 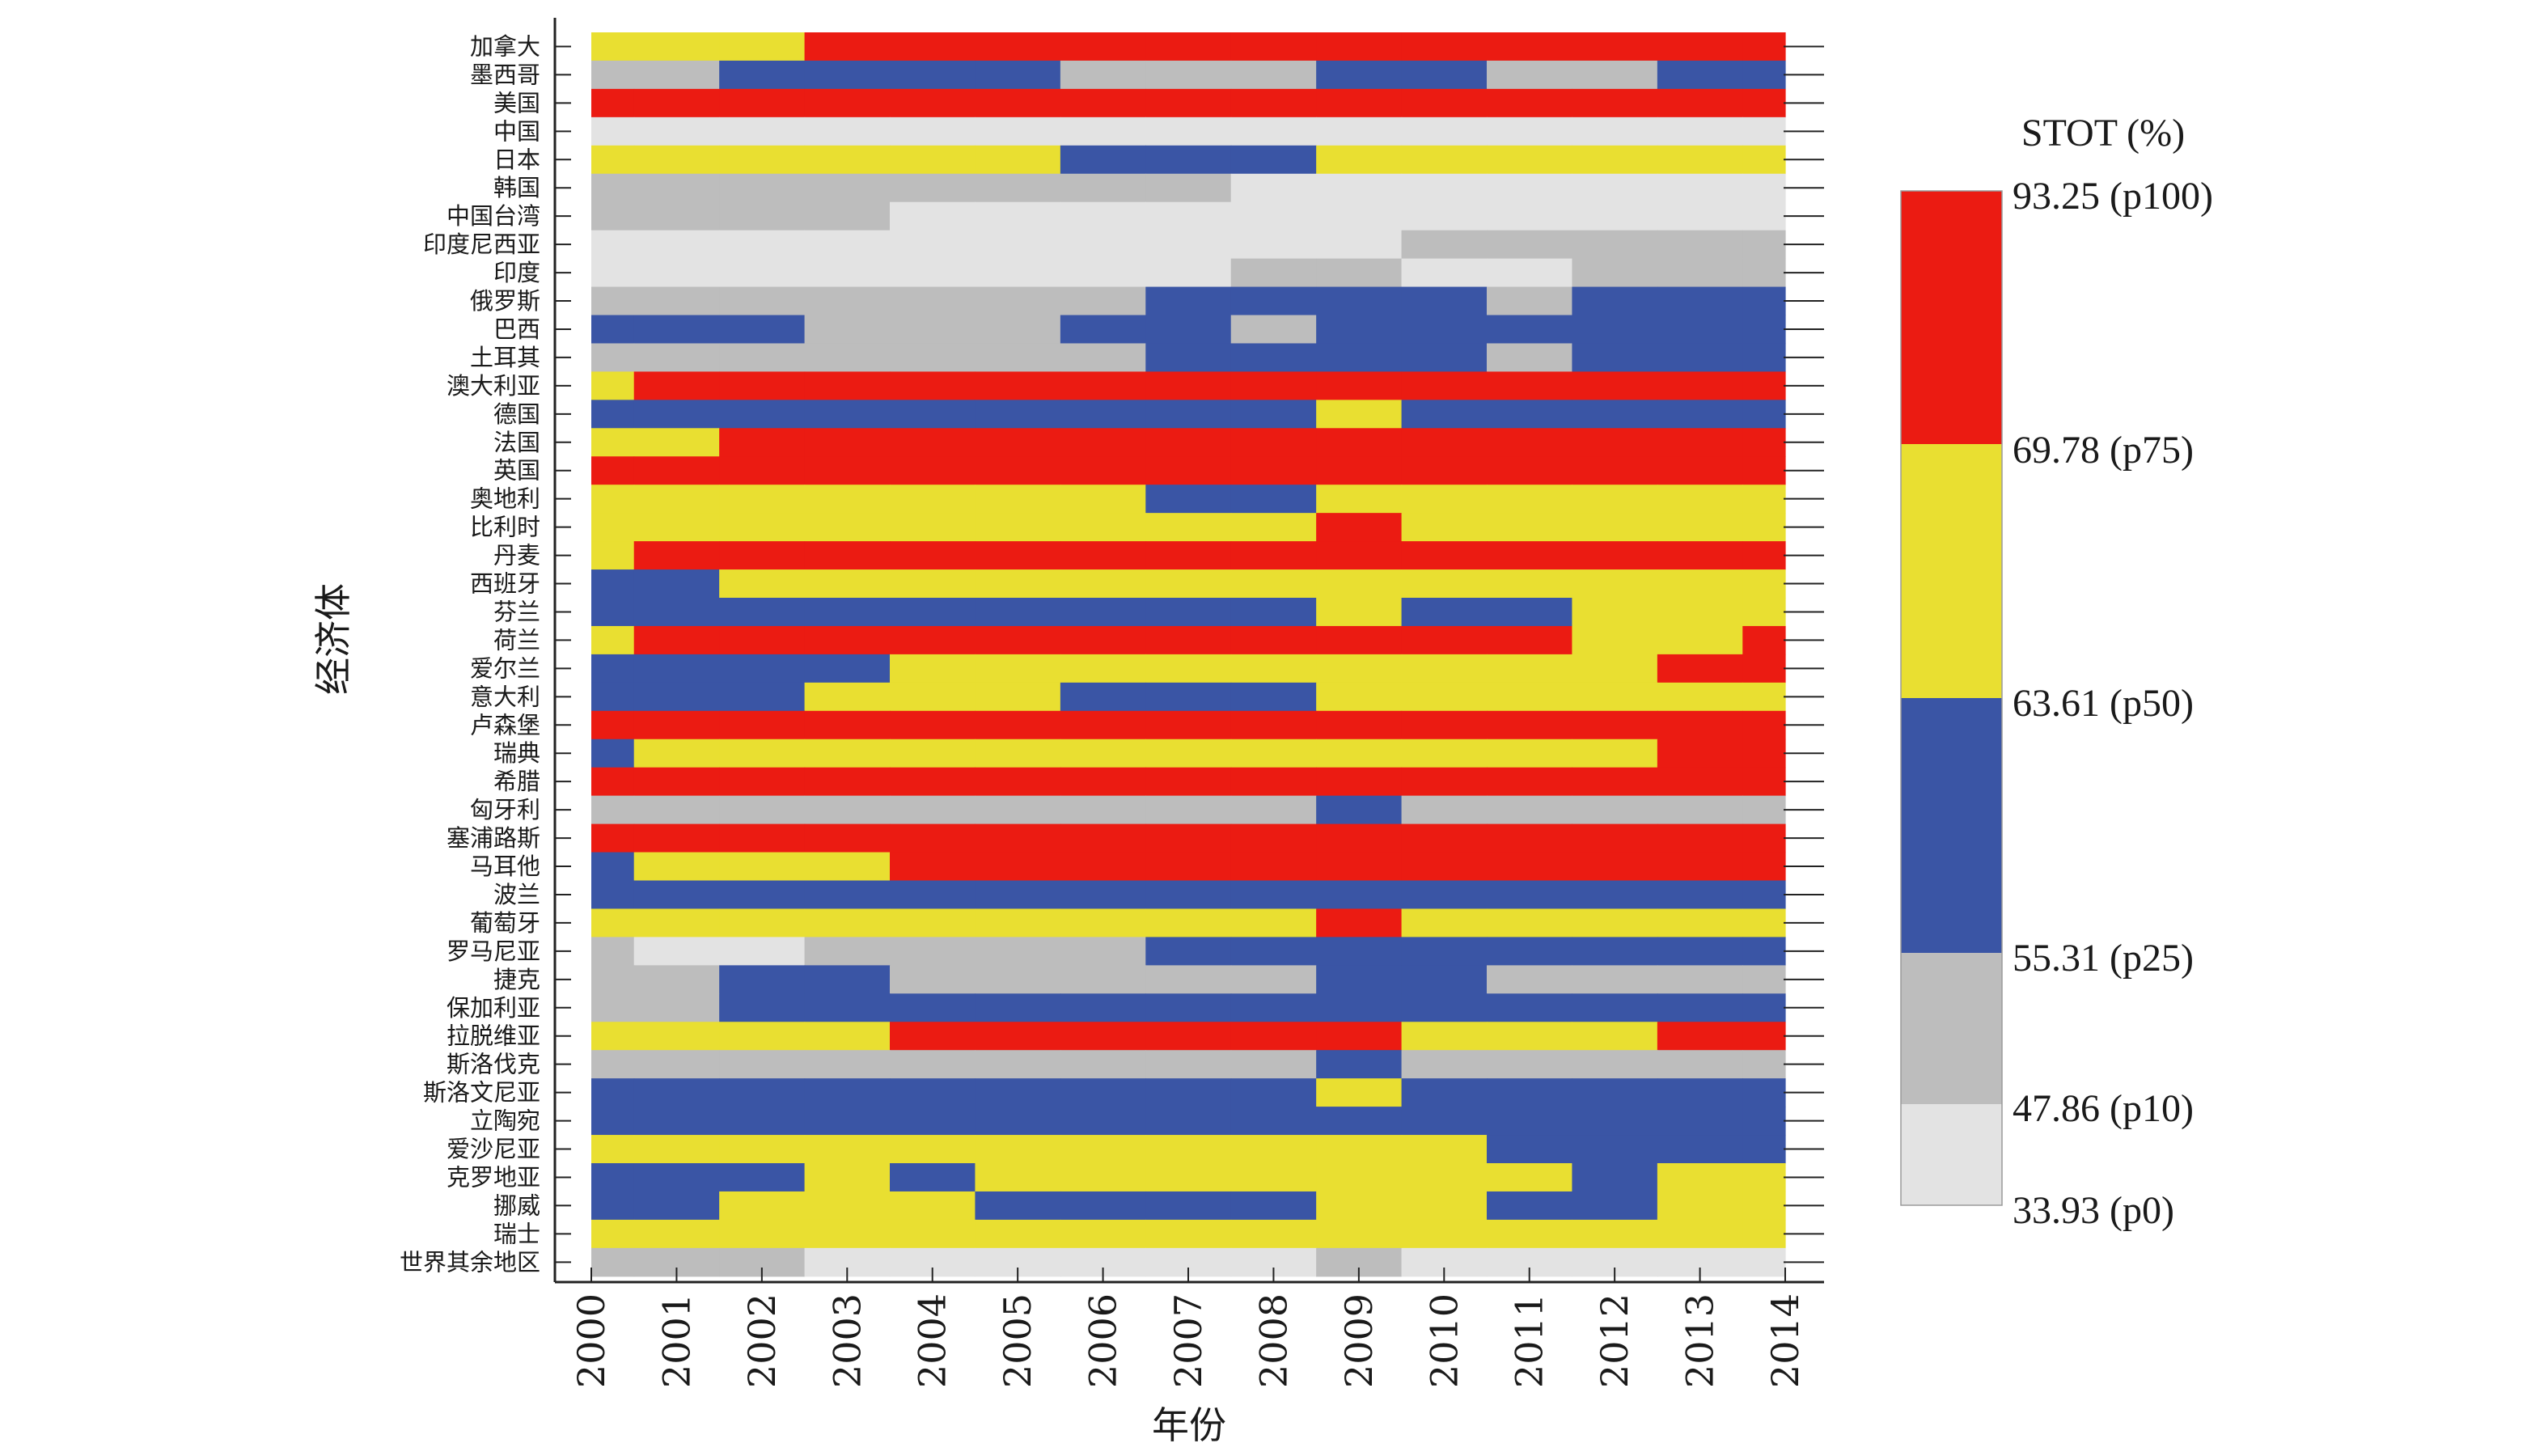 I want to click on y-tick-label: 克罗地亚, so click(x=494, y=1177).